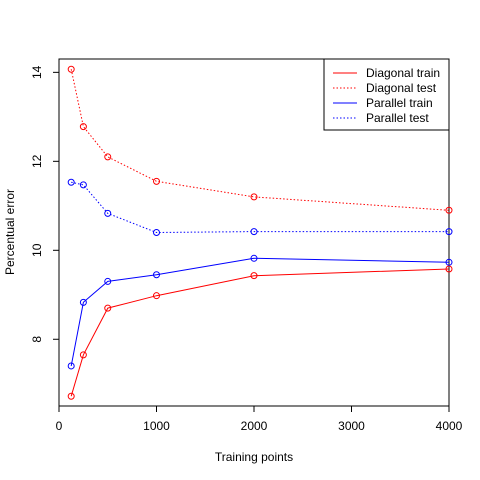 This screenshot has height=480, width=480. What do you see at coordinates (397, 118) in the screenshot?
I see `legend-label: Parallel test` at bounding box center [397, 118].